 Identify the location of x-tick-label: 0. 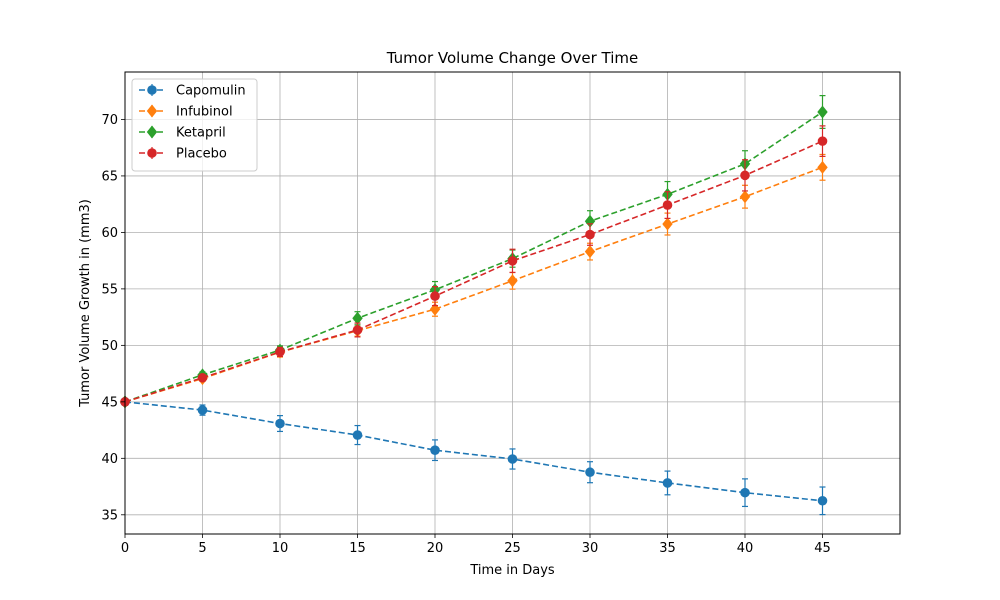
(125, 548).